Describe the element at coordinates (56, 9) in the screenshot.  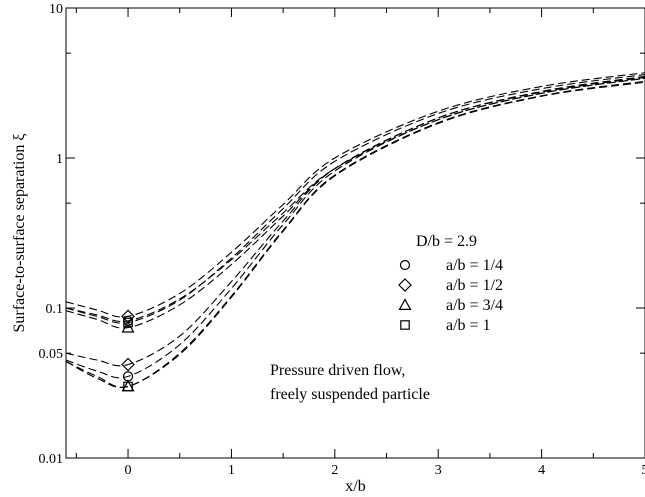
I see `y-tick-label: 10` at that location.